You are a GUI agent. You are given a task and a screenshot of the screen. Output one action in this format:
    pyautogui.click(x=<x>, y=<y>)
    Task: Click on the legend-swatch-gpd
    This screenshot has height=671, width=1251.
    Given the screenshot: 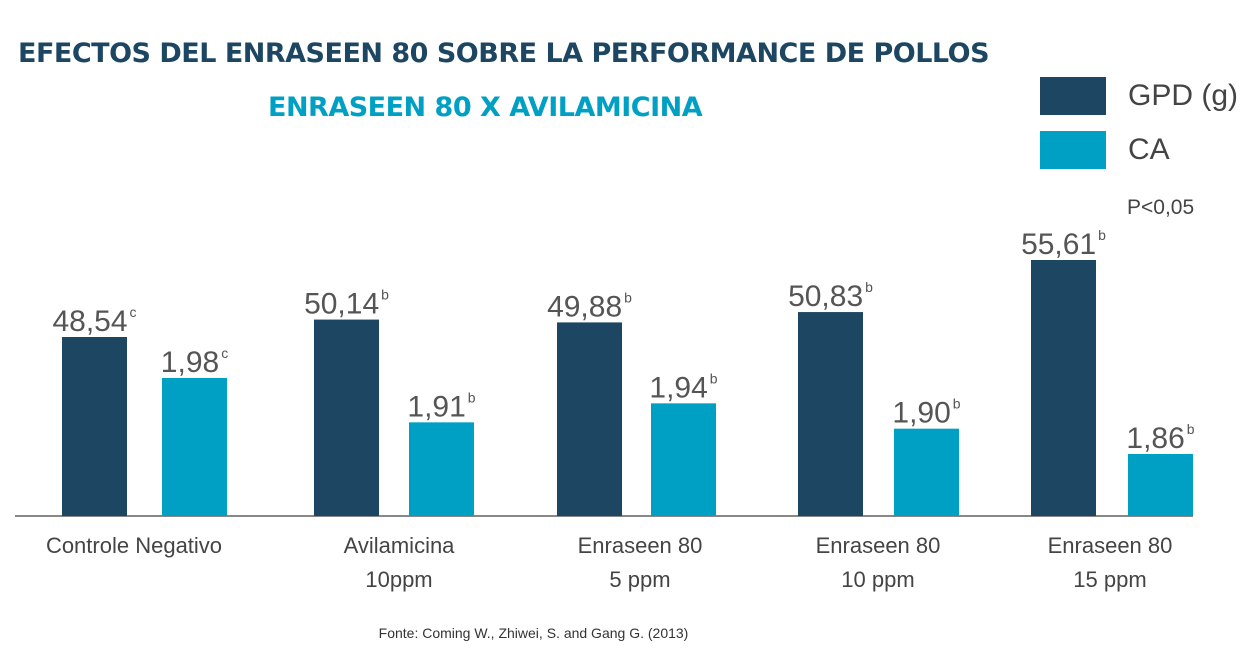 What is the action you would take?
    pyautogui.click(x=1073, y=96)
    